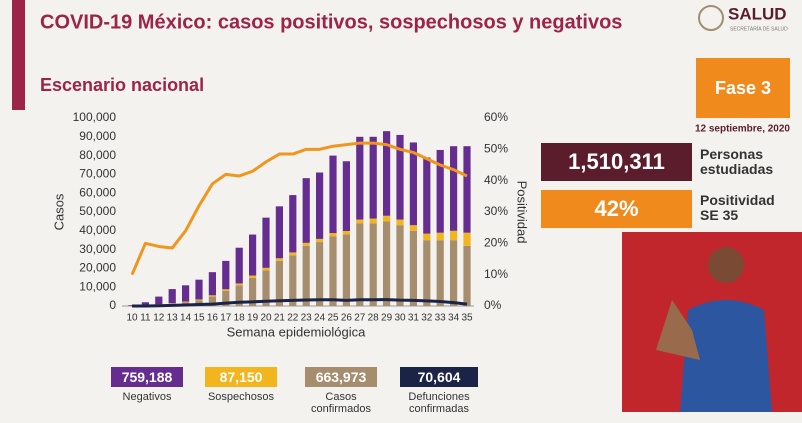 The width and height of the screenshot is (802, 423). What do you see at coordinates (678, 330) in the screenshot?
I see `interpreter-hands` at bounding box center [678, 330].